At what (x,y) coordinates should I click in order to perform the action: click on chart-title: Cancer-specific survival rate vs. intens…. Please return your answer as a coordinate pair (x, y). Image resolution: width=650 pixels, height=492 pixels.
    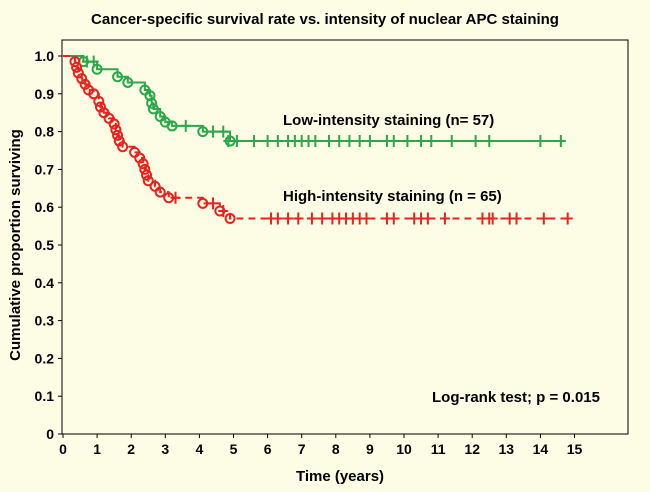
    Looking at the image, I should click on (325, 19).